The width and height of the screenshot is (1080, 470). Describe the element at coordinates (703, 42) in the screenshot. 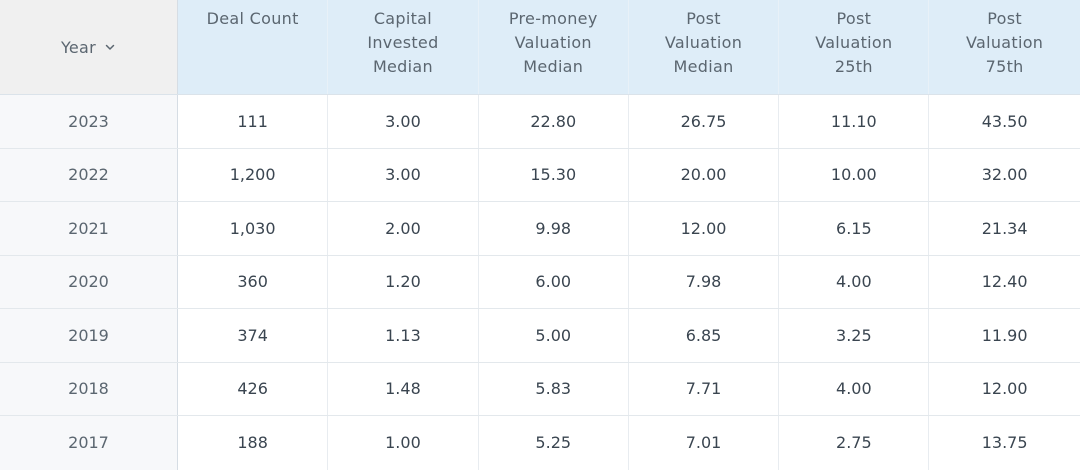

I see `column-header-label: Post Valuation Median` at that location.